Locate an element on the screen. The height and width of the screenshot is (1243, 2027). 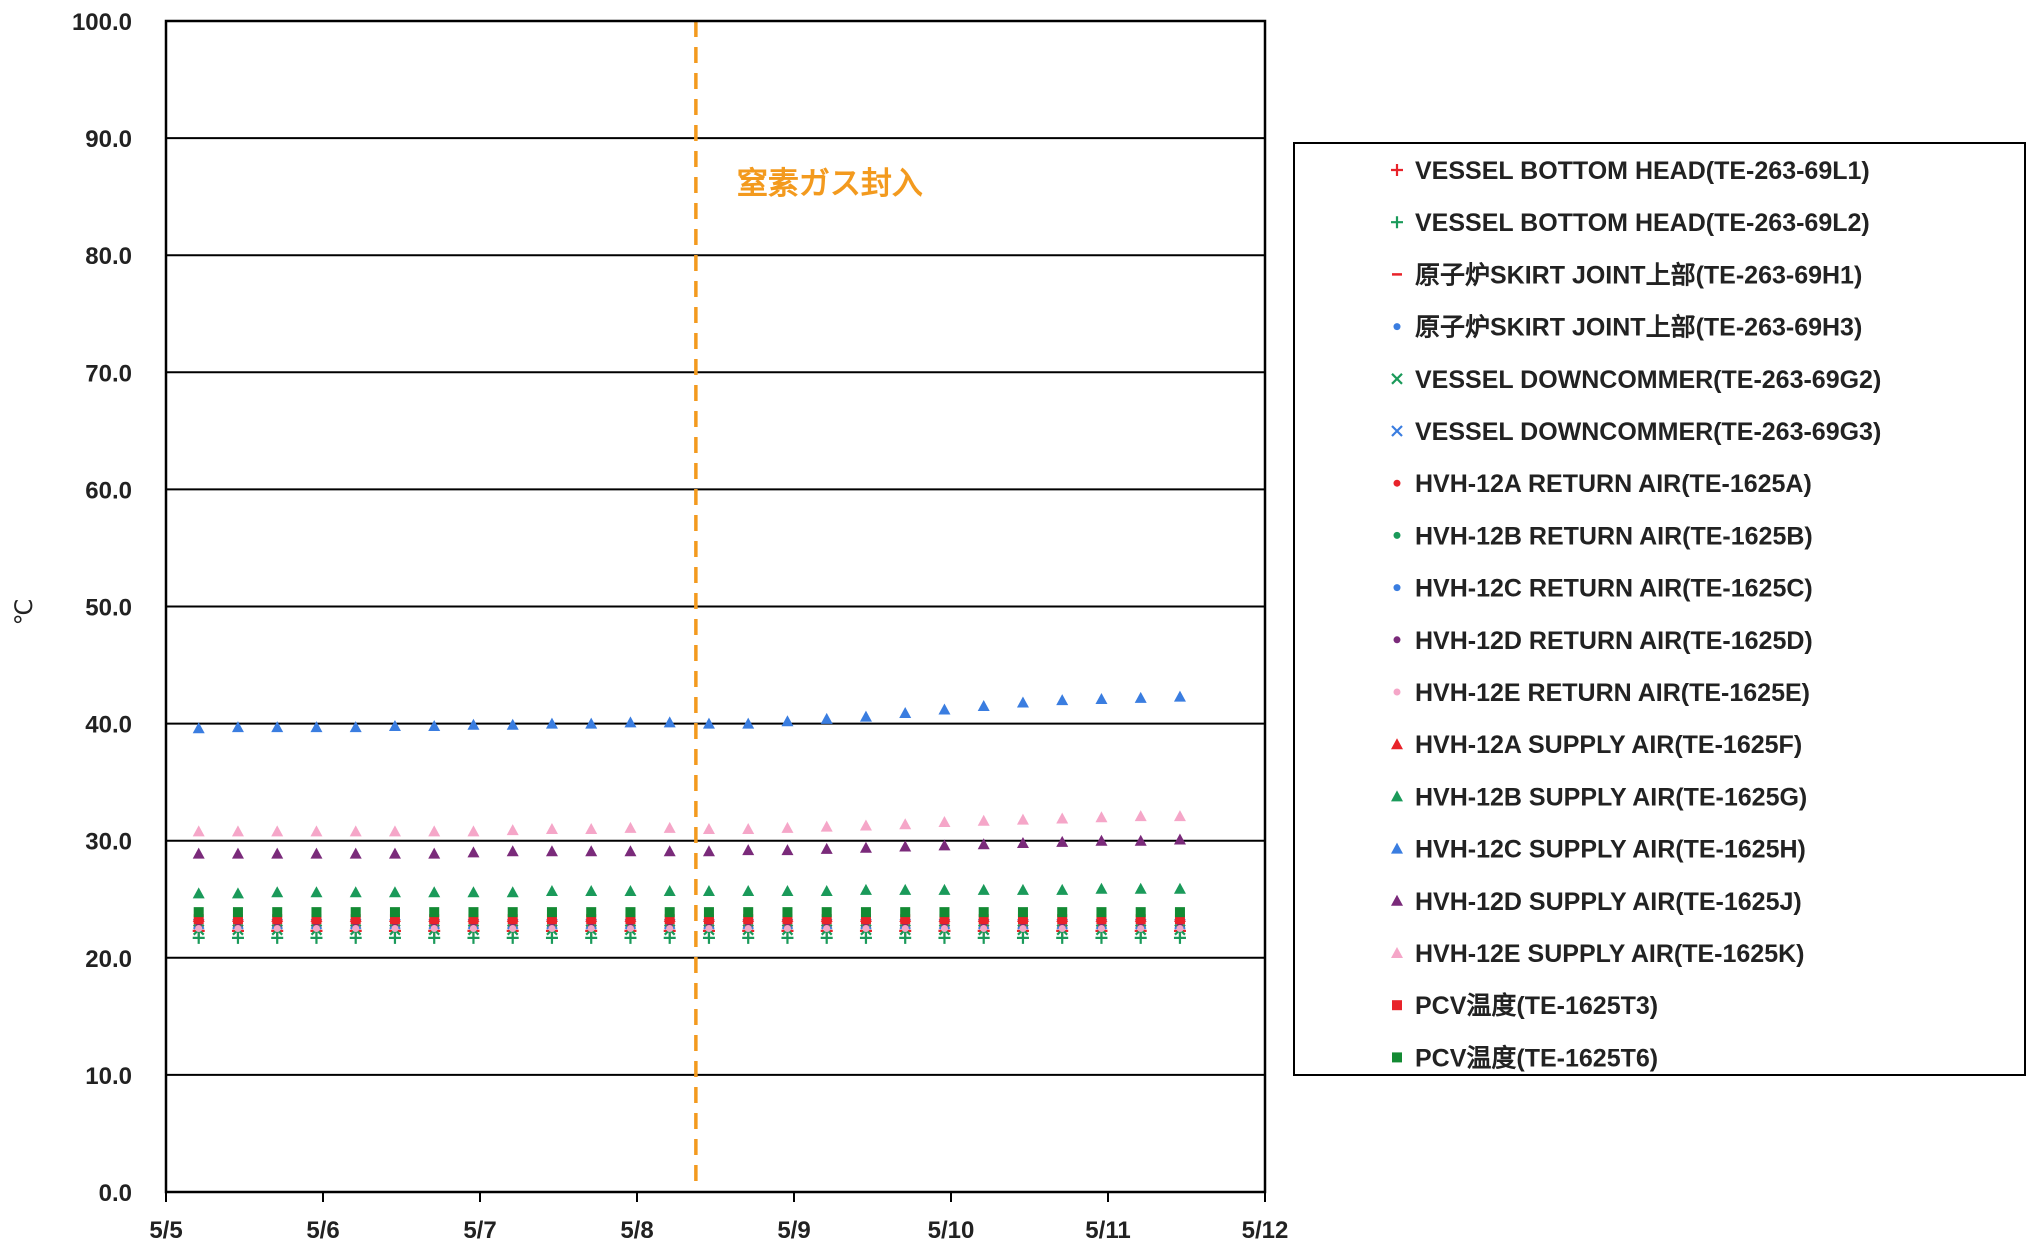
x-tick-label: 5/11 is located at coordinates (1107, 1230).